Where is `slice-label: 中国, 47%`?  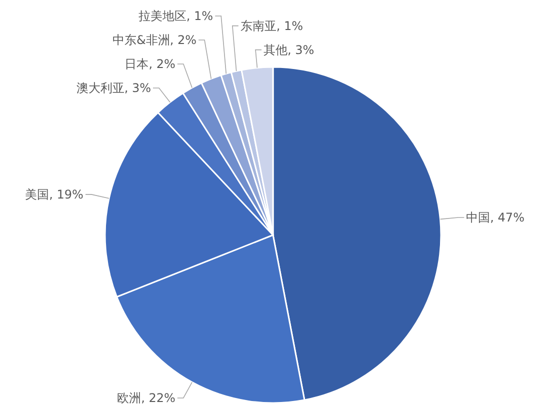 slice-label: 中国, 47% is located at coordinates (495, 217).